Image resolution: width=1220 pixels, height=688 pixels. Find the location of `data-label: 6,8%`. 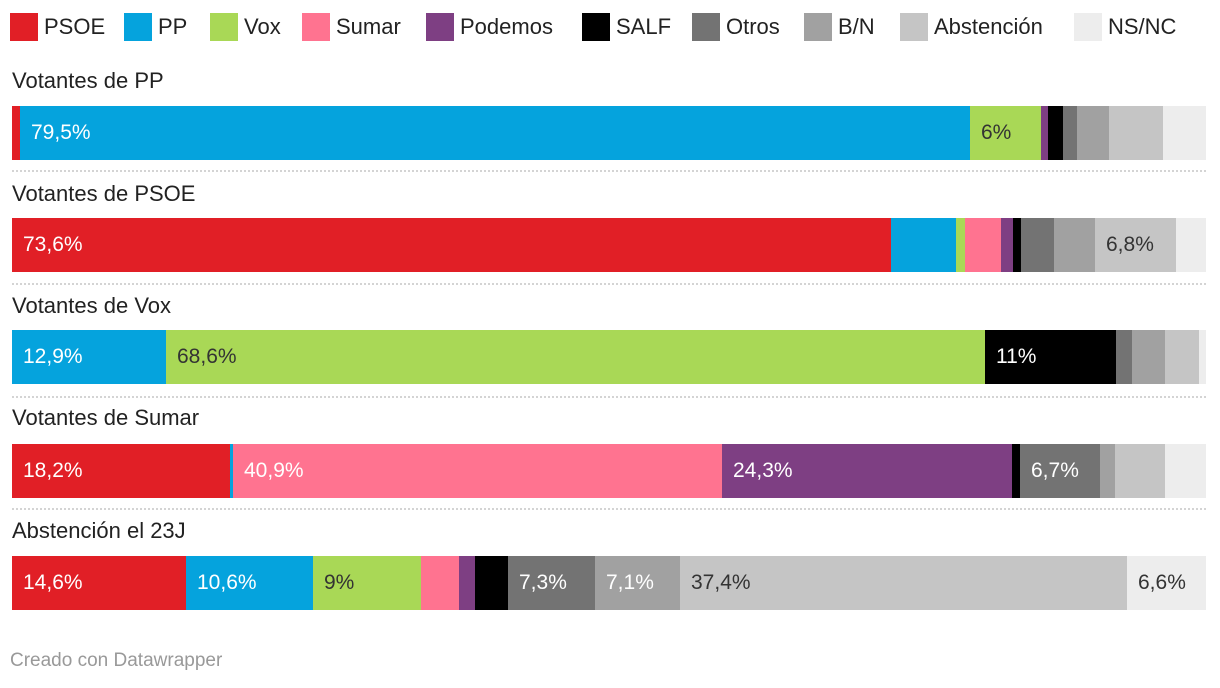

data-label: 6,8% is located at coordinates (1130, 244).